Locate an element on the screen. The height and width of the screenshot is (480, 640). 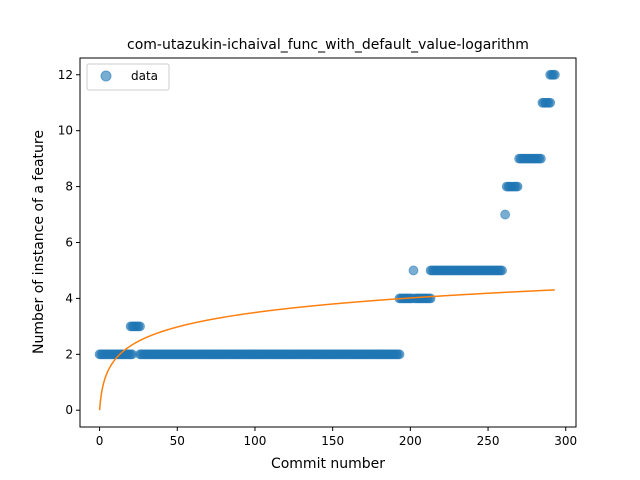
y-tick-label: 10 is located at coordinates (65, 131).